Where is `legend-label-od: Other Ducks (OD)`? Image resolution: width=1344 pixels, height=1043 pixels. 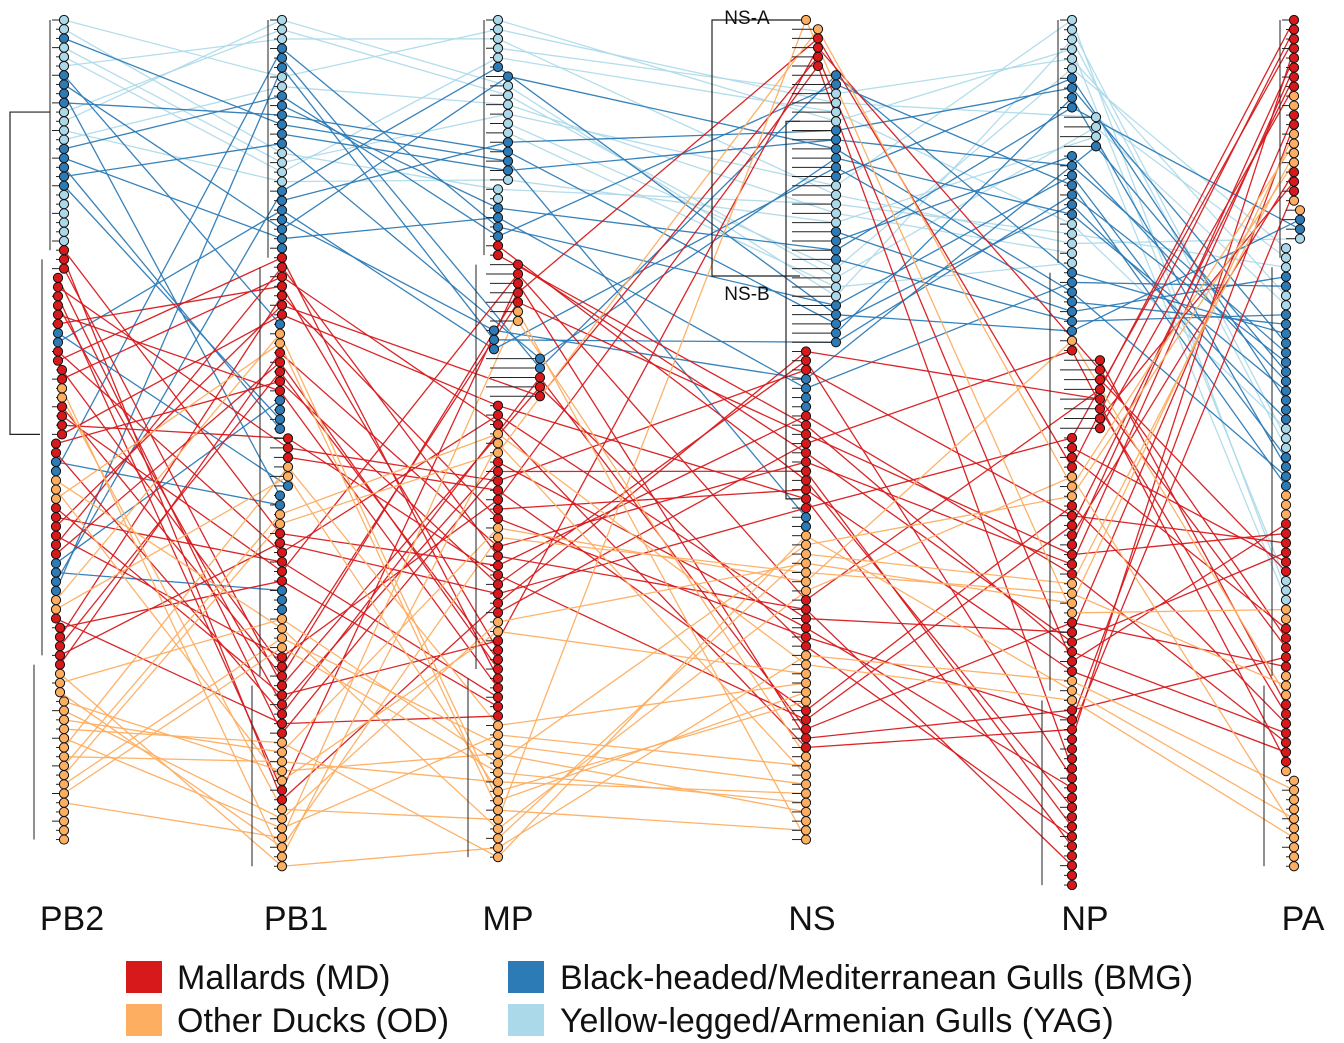 legend-label-od: Other Ducks (OD) is located at coordinates (313, 1021).